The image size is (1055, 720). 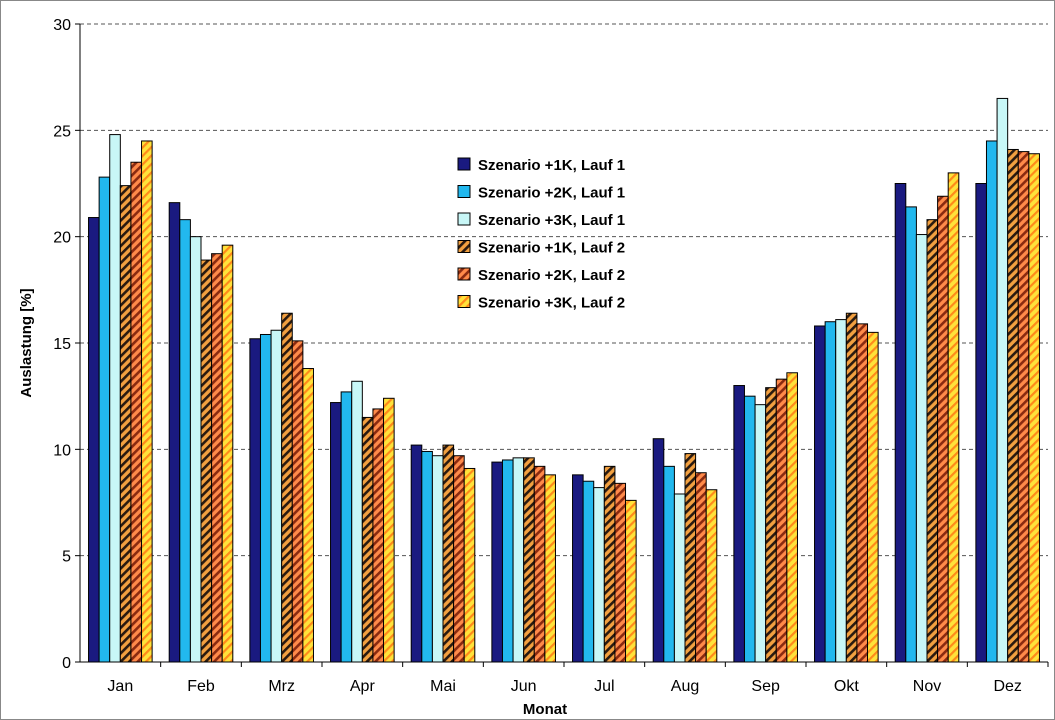 What do you see at coordinates (846, 686) in the screenshot?
I see `x-tick-label-okt: Okt` at bounding box center [846, 686].